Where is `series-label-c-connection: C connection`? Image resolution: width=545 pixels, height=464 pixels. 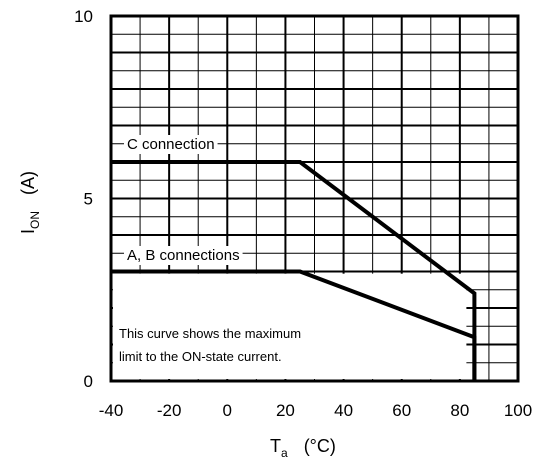
series-label-c-connection: C connection is located at coordinates (171, 144).